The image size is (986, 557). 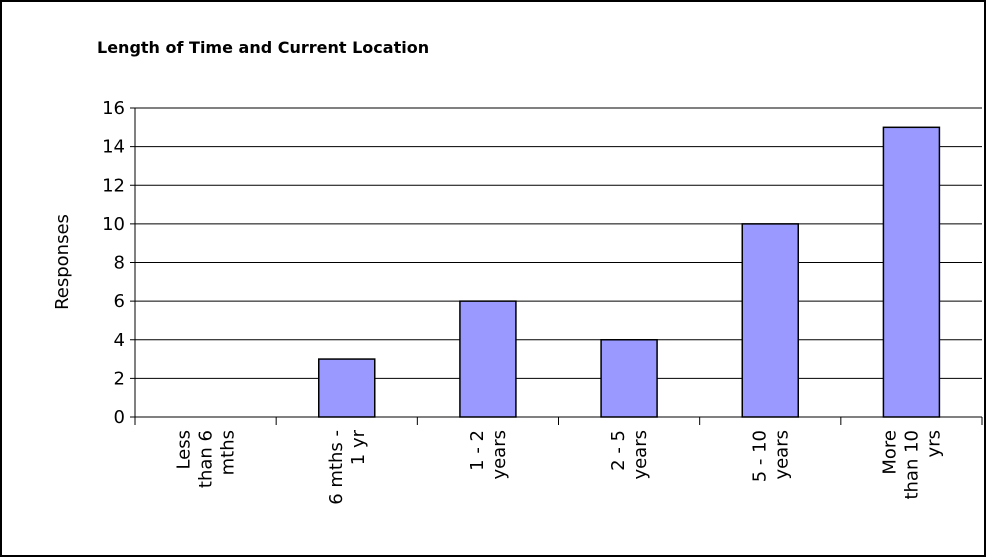 I want to click on y-axis-label: Responses, so click(x=62, y=262).